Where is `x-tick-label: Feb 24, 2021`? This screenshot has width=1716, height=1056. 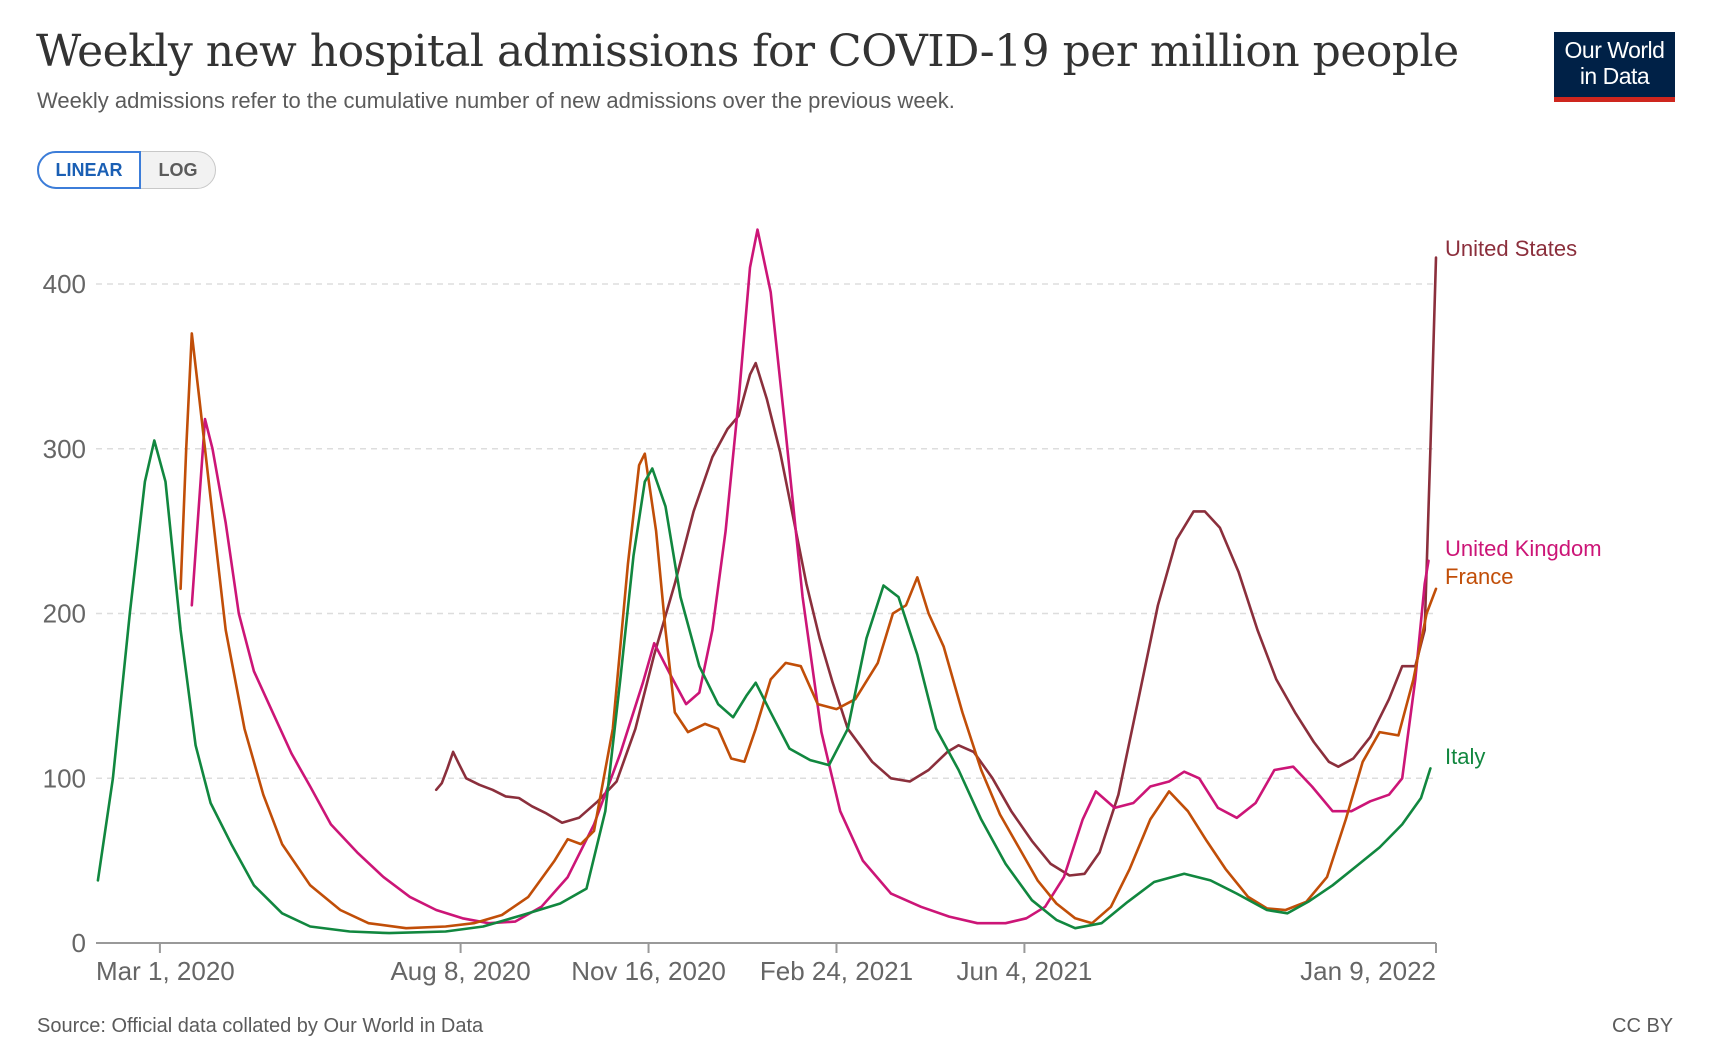 x-tick-label: Feb 24, 2021 is located at coordinates (836, 971).